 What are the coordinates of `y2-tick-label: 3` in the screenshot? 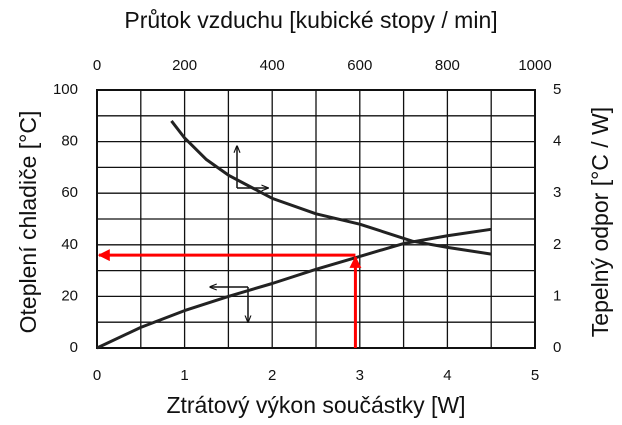 It's located at (557, 192).